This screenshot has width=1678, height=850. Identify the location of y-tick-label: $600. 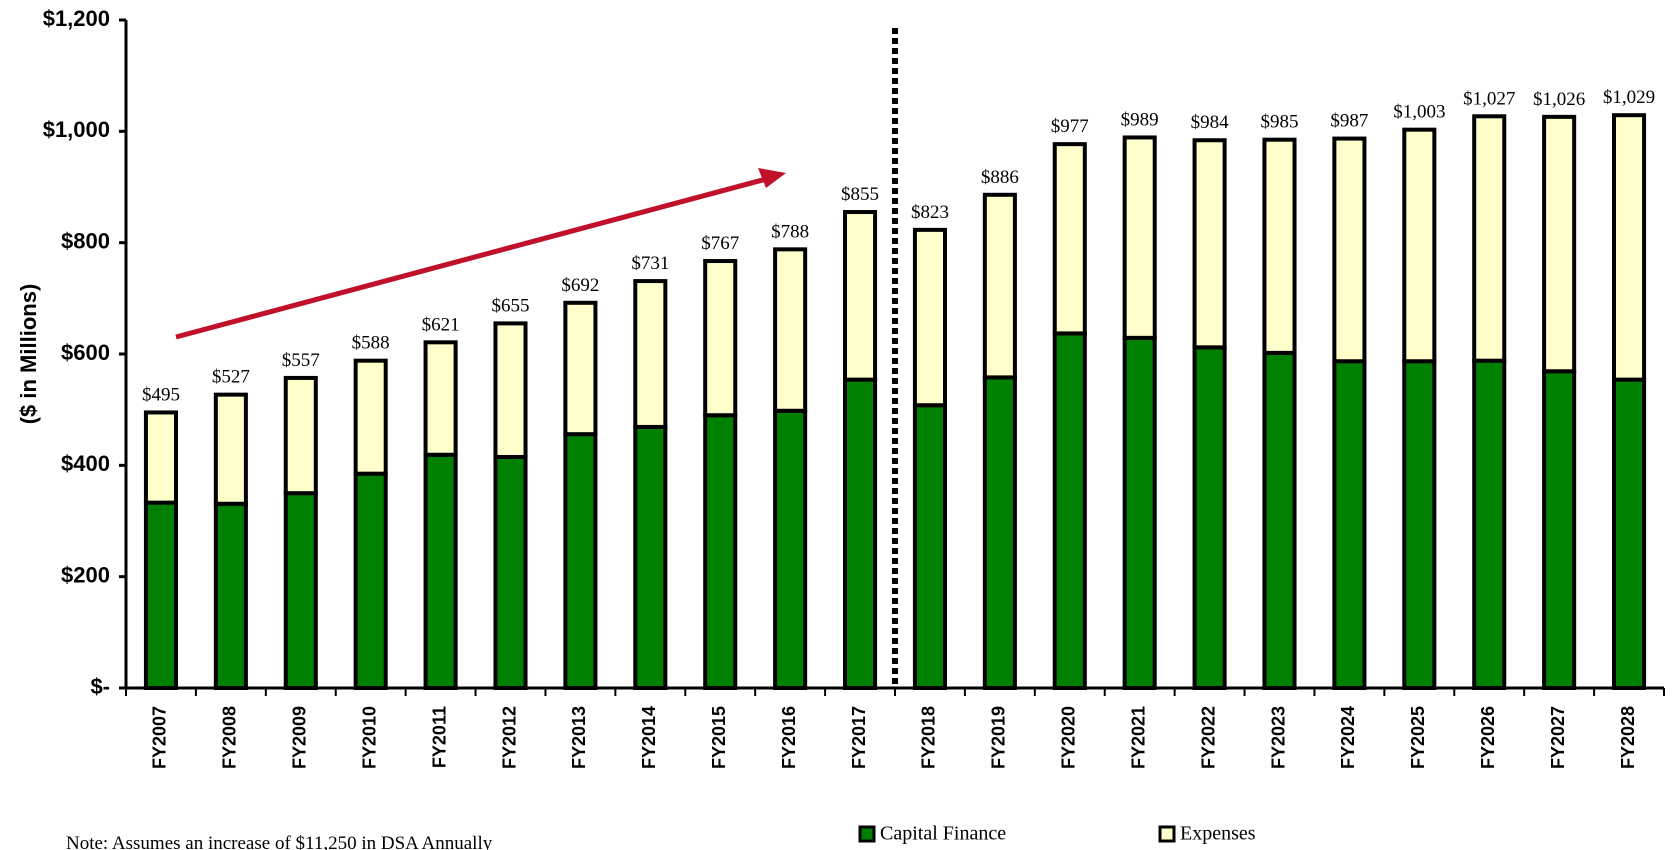
(85, 352).